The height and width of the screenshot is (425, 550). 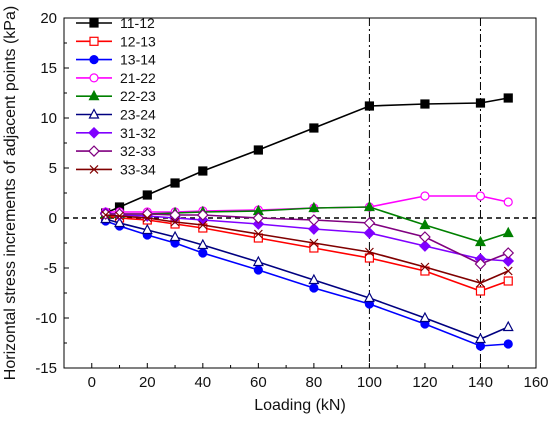 What do you see at coordinates (116, 78) in the screenshot?
I see `legend-entry-21-22: 21-22` at bounding box center [116, 78].